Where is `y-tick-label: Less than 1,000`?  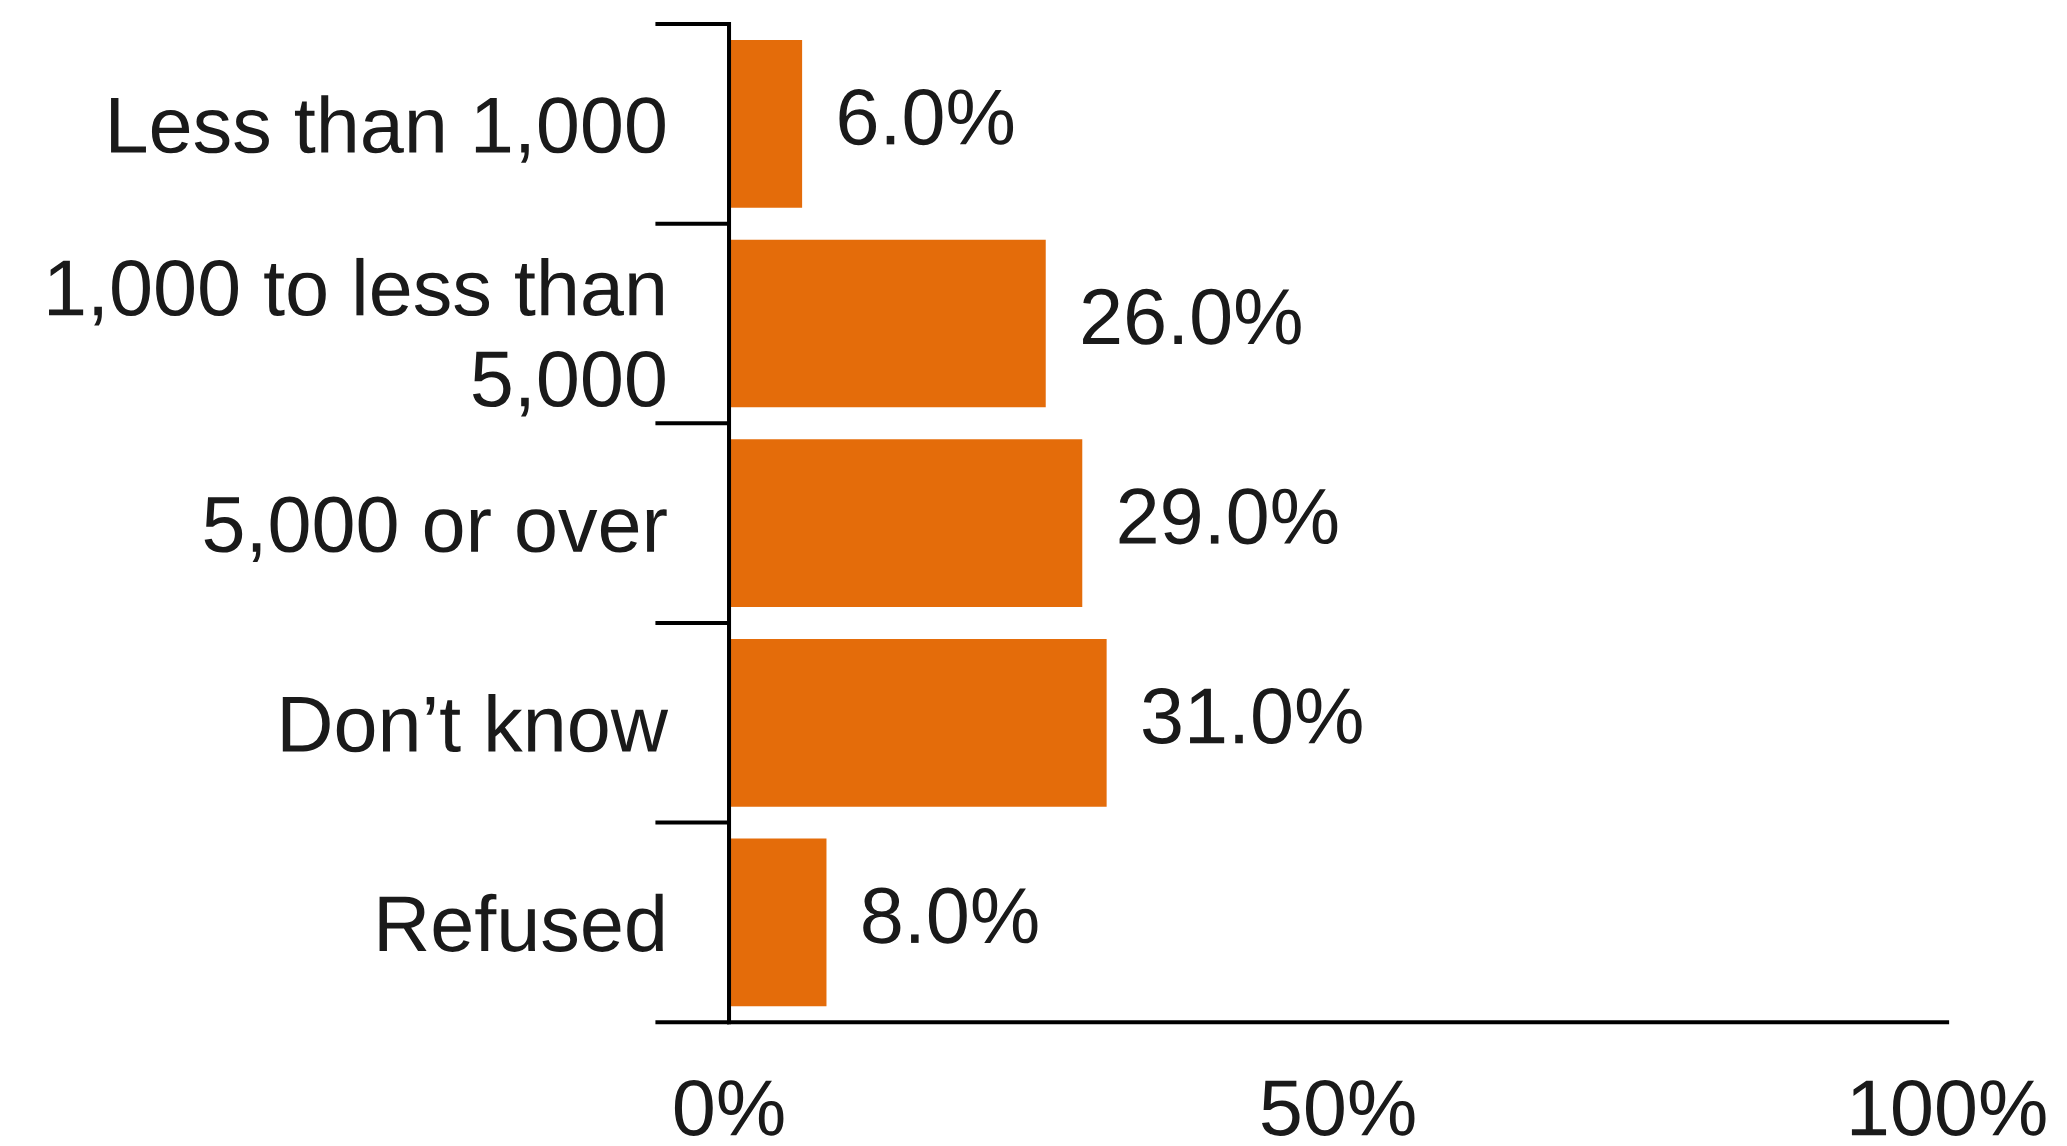 y-tick-label: Less than 1,000 is located at coordinates (388, 129).